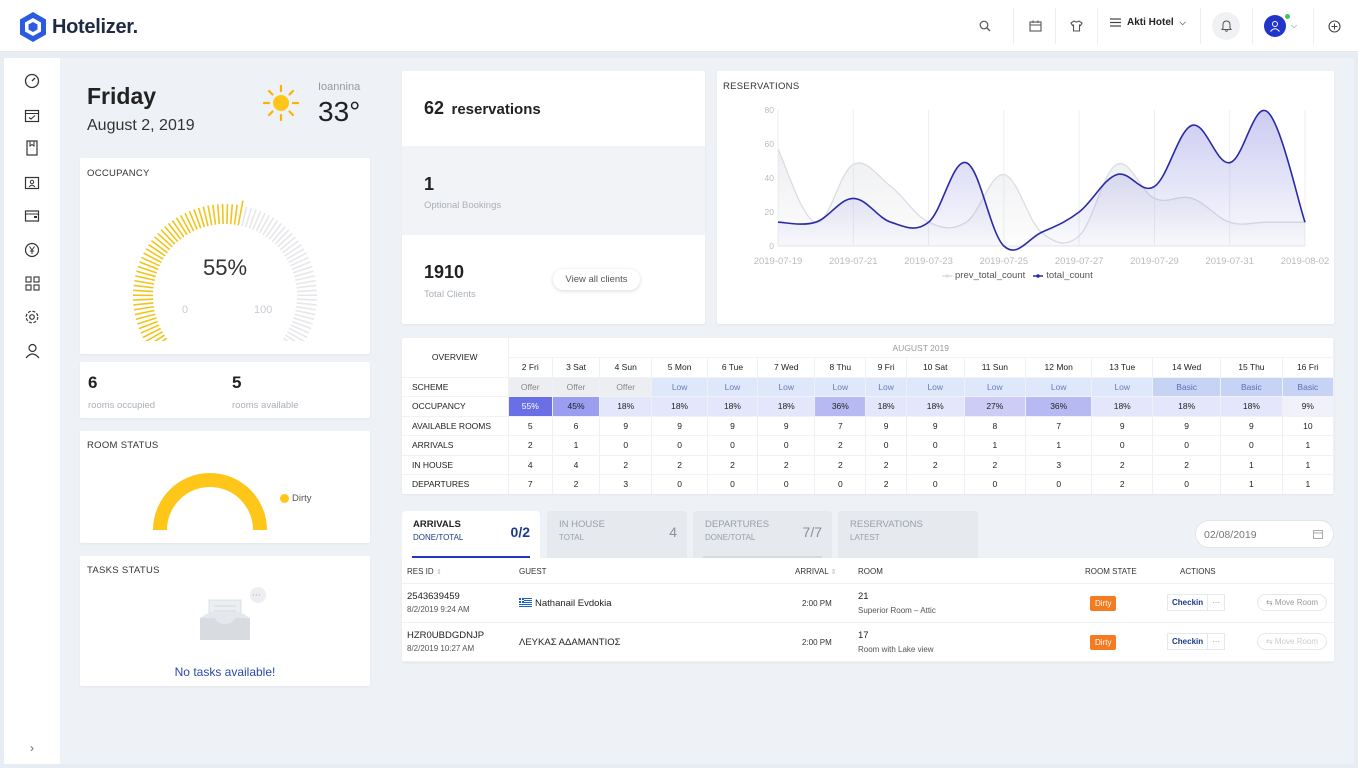  What do you see at coordinates (225, 256) in the screenshot?
I see `occupancy-card: OCCUPANCY 55% 0 100` at bounding box center [225, 256].